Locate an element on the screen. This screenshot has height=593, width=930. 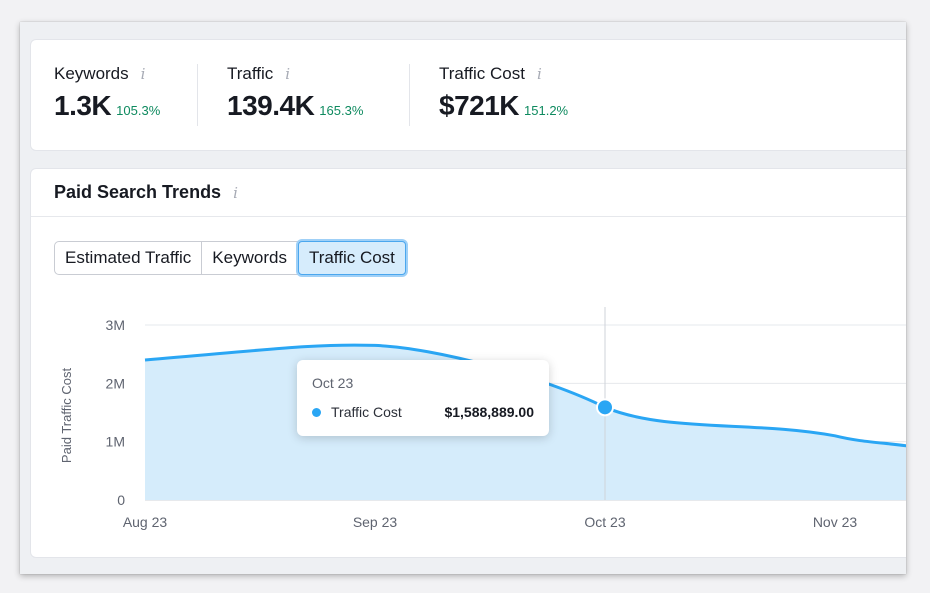
highlight-point is located at coordinates (605, 407).